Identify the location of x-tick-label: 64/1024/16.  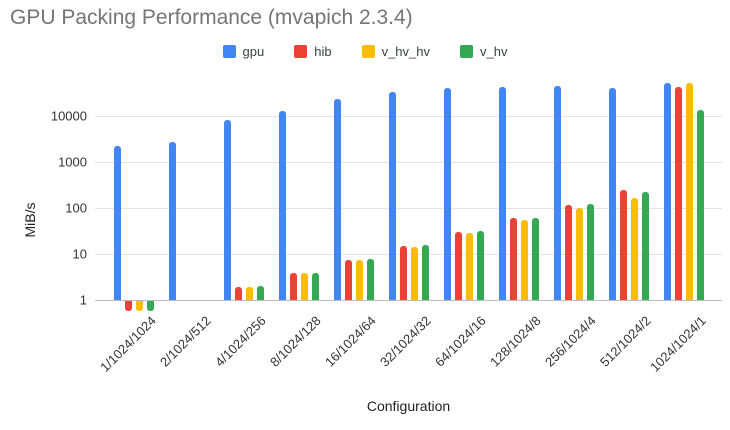
(460, 341).